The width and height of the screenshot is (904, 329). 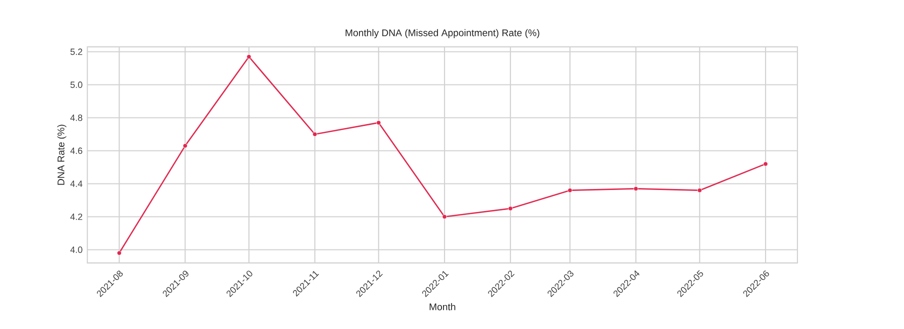 What do you see at coordinates (76, 52) in the screenshot?
I see `y-tick-label: 5.2` at bounding box center [76, 52].